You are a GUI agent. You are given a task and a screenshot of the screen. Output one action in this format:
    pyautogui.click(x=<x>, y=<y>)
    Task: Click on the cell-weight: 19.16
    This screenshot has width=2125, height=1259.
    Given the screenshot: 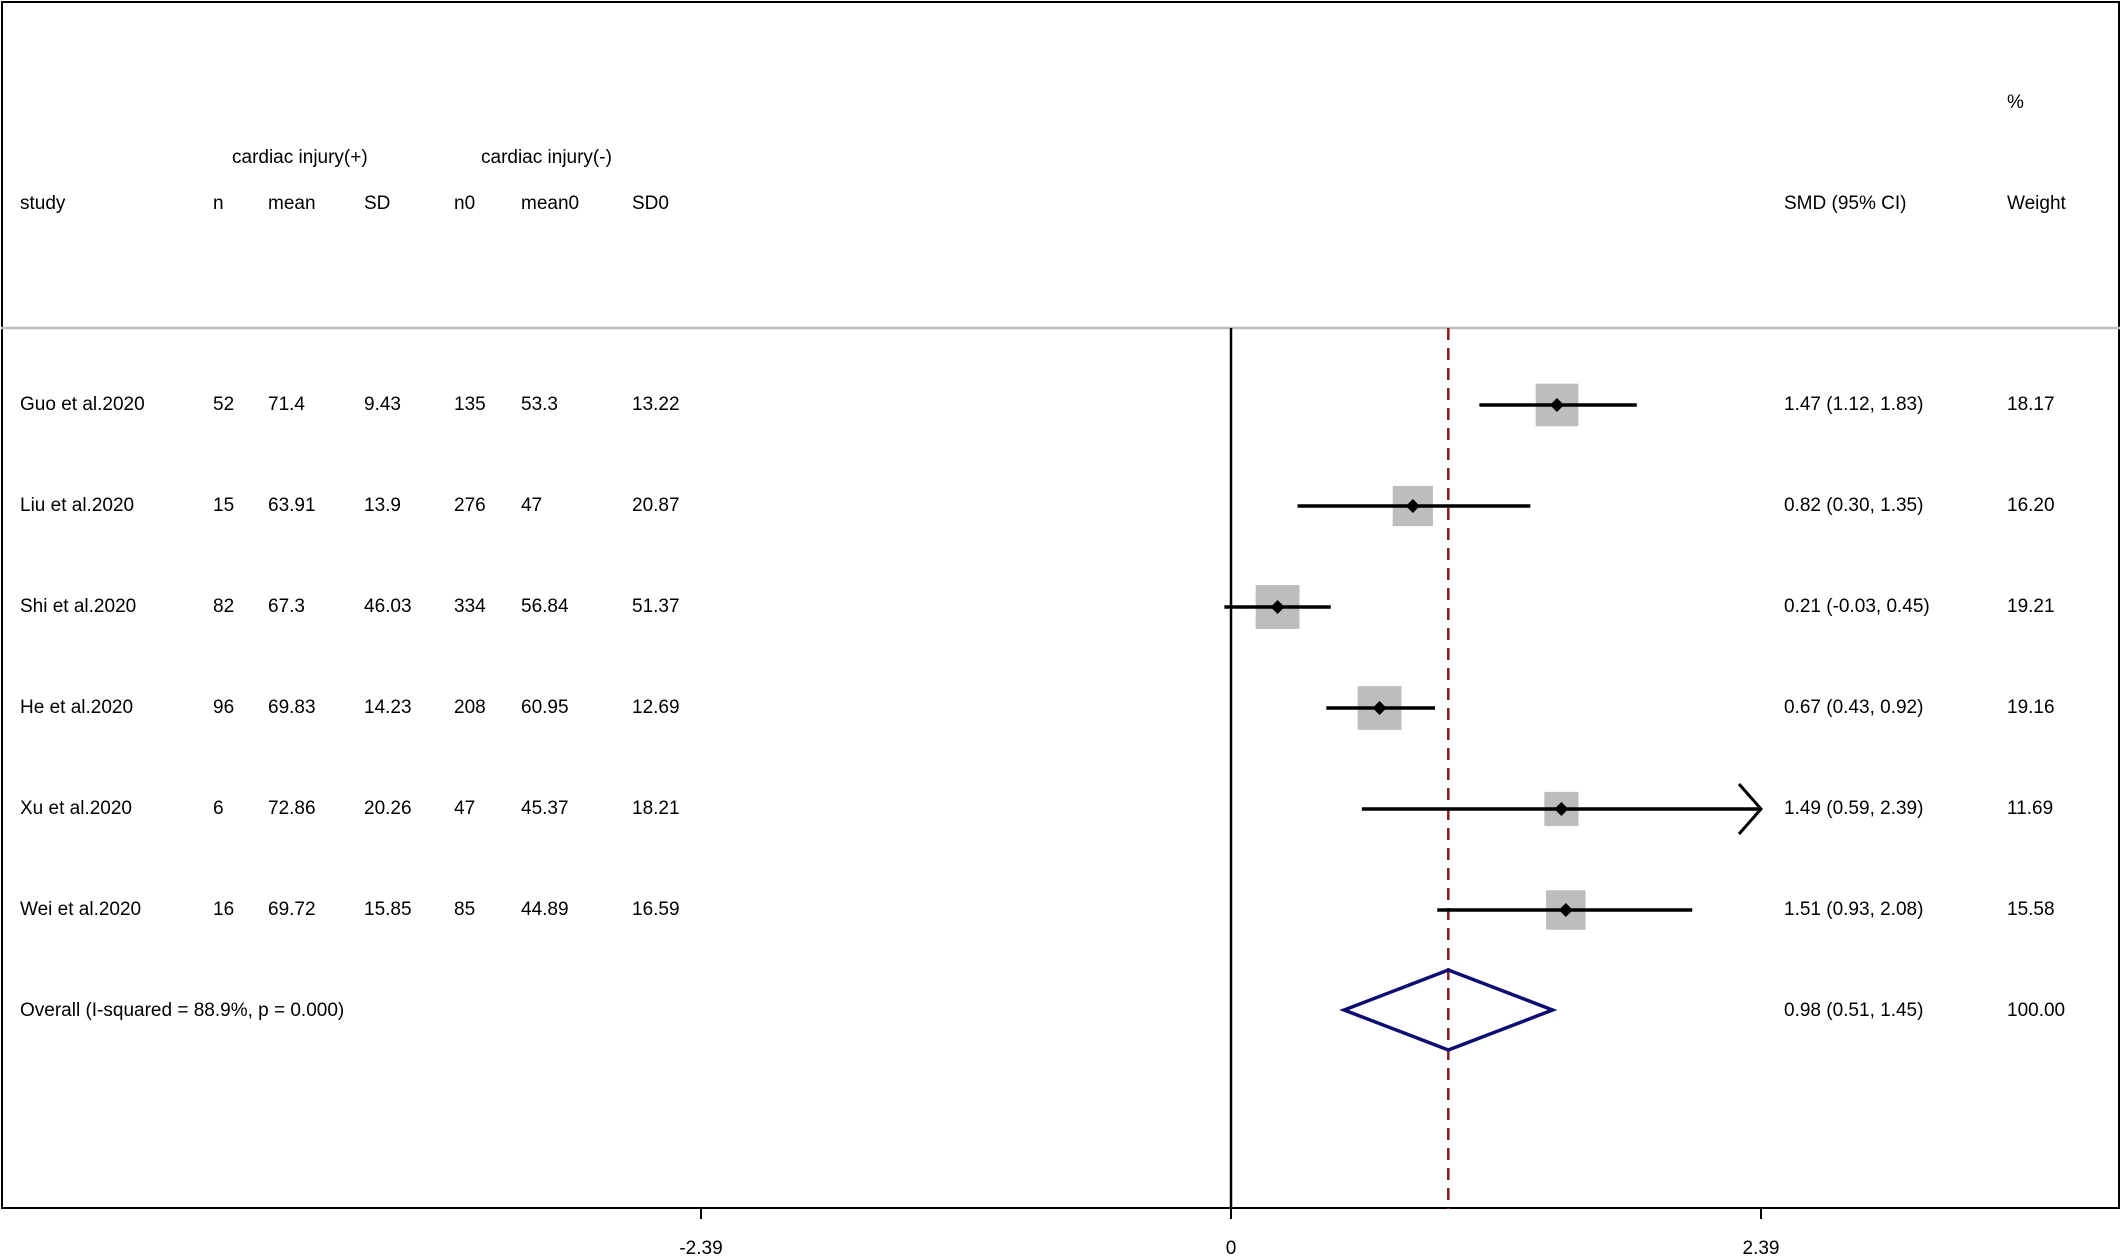 What is the action you would take?
    pyautogui.click(x=2031, y=707)
    